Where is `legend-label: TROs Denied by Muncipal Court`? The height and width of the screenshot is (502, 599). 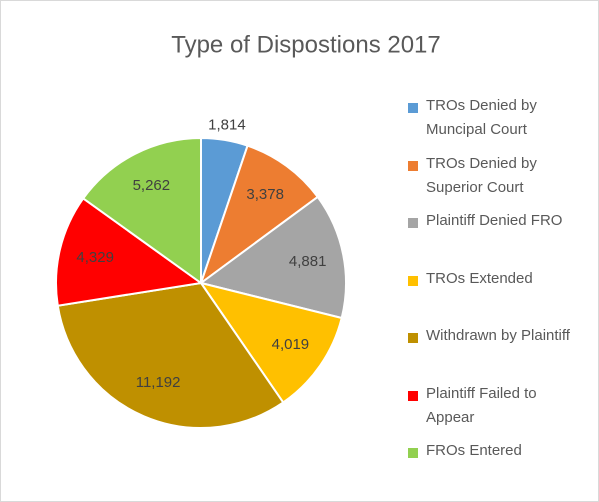
legend-label: TROs Denied by Muncipal Court is located at coordinates (481, 117).